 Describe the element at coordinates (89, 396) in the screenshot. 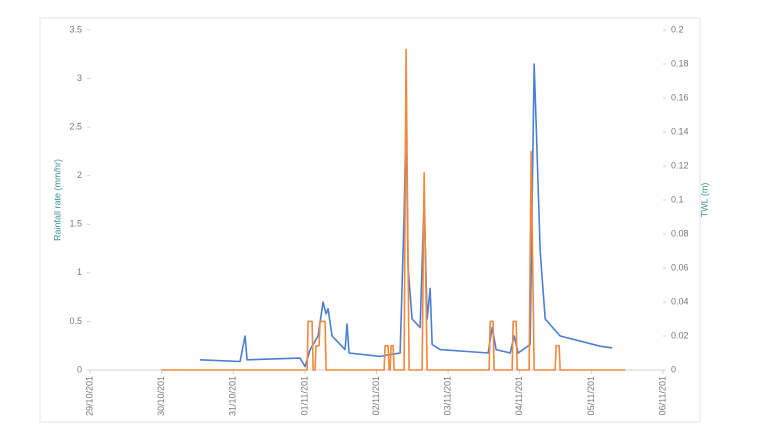

I see `x-tick-label: 29/10/201` at that location.